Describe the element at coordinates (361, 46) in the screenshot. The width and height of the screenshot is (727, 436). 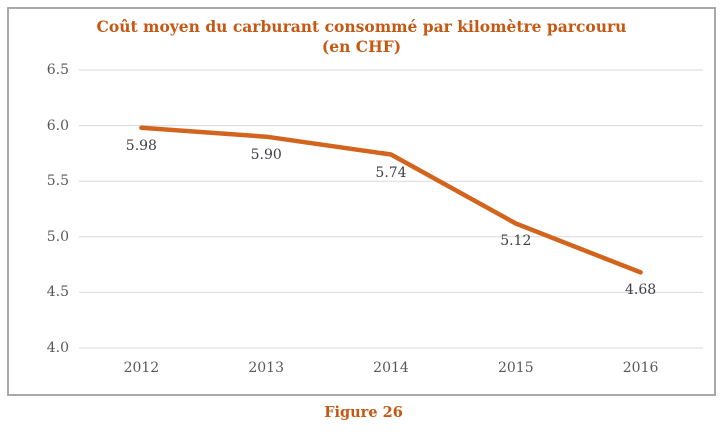
I see `chart-title-line-2: (en CHF)` at that location.